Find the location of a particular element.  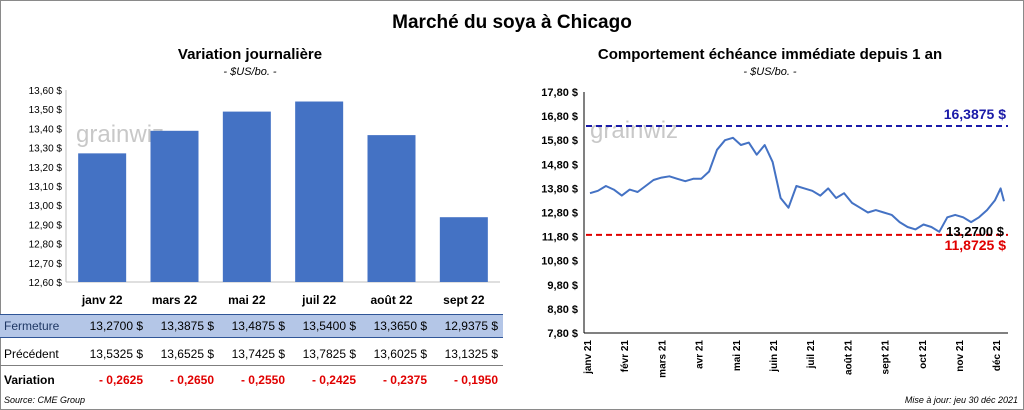

table-cell: 13,3650 $ is located at coordinates (400, 326).